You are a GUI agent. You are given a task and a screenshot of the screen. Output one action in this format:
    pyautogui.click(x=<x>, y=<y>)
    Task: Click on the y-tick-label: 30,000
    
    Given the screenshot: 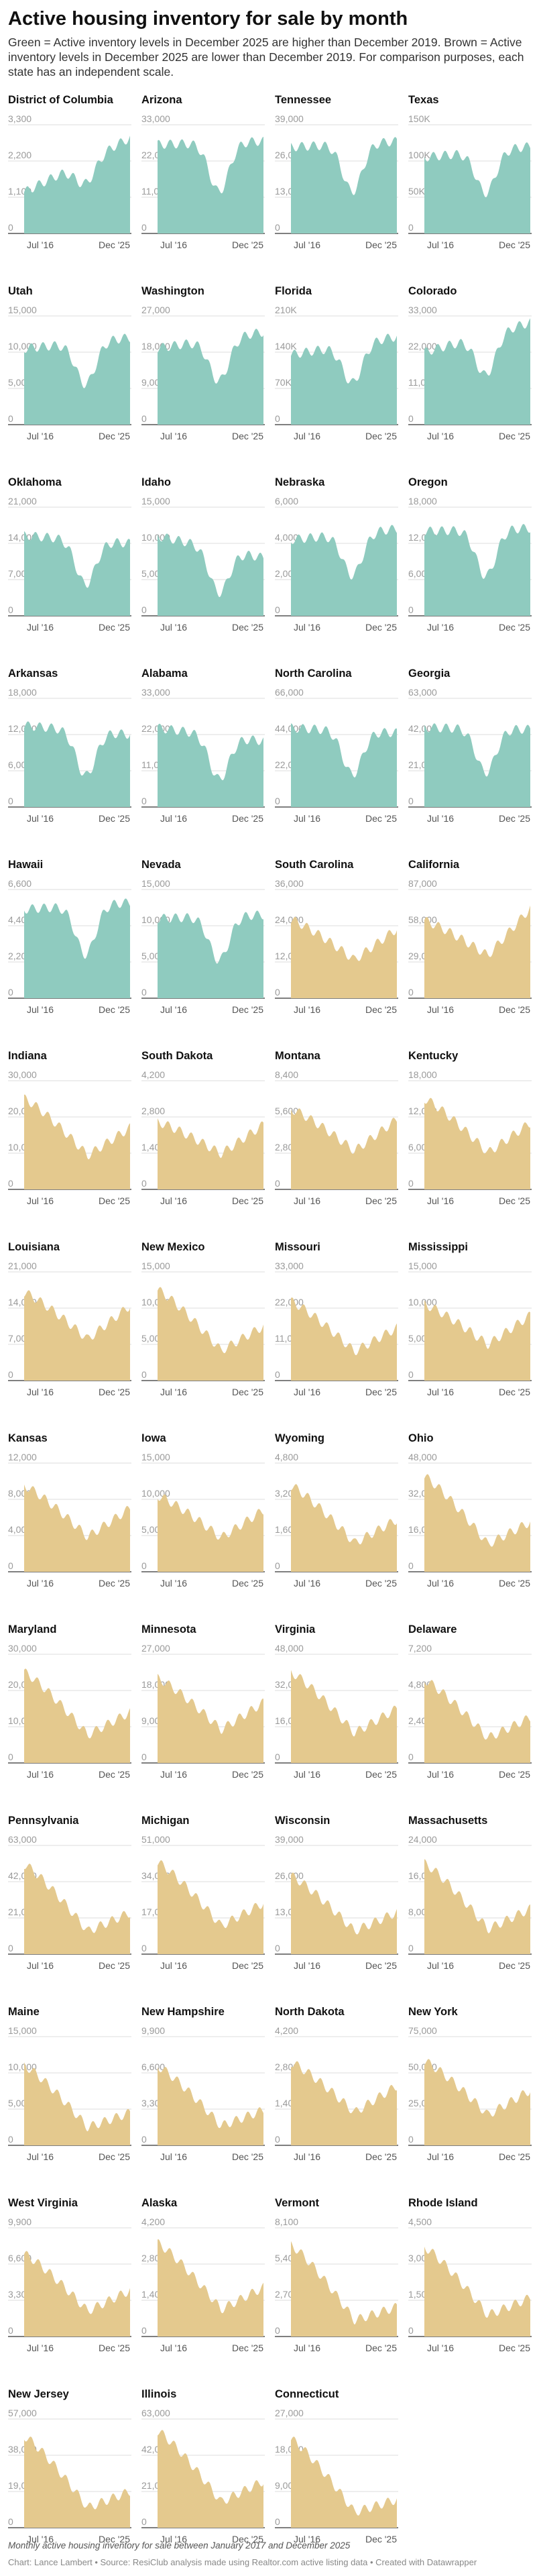 What is the action you would take?
    pyautogui.click(x=22, y=1074)
    